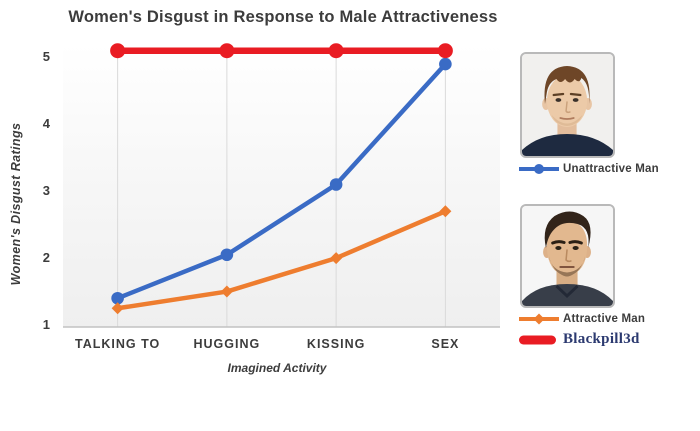 The width and height of the screenshot is (700, 431). I want to click on unattractive-man-photo, so click(567, 105).